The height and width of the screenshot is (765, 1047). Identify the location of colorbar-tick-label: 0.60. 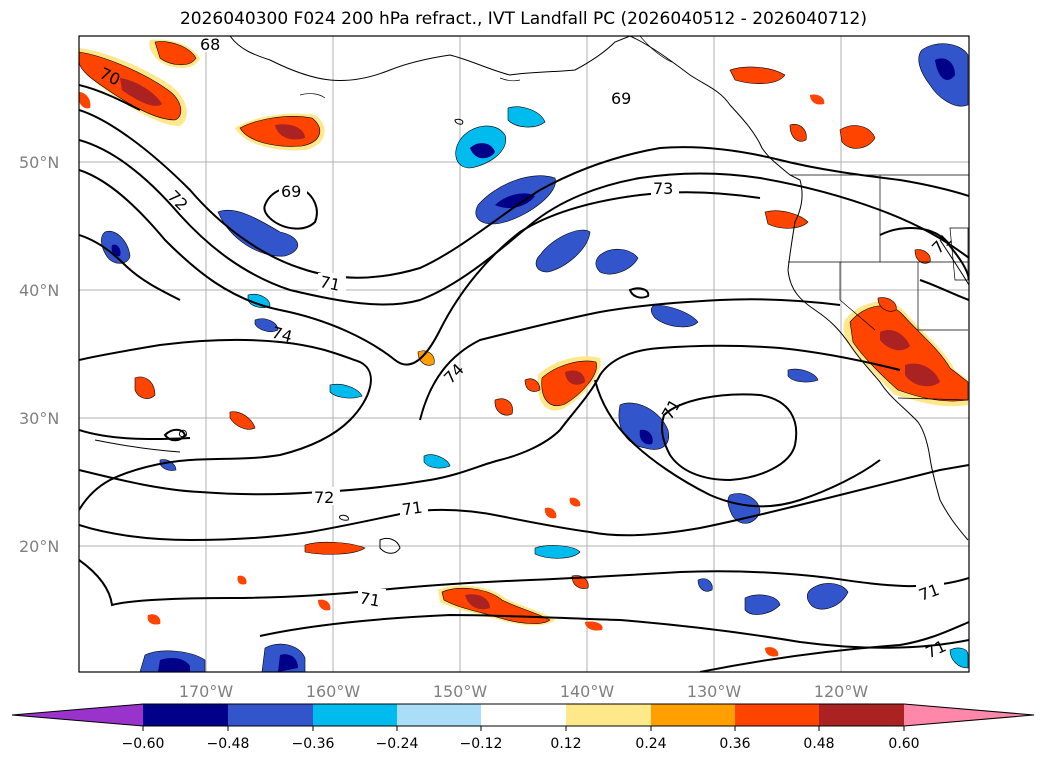
(903, 744).